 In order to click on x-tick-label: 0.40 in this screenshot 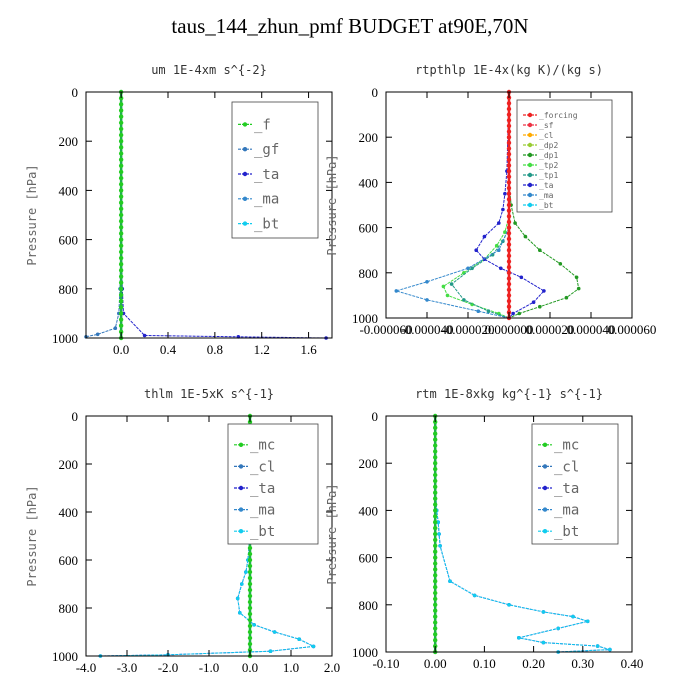, I will do `click(632, 663)`.